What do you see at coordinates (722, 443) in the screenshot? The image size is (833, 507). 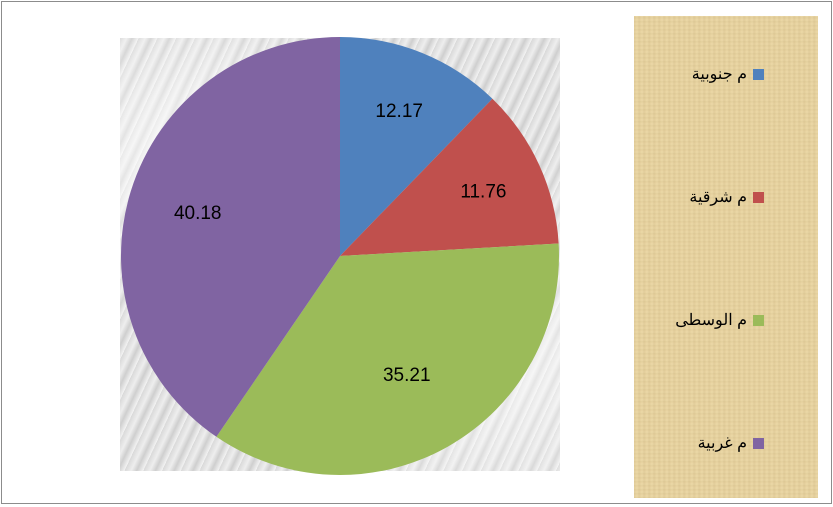 I see `legend-label-west: م غربية` at bounding box center [722, 443].